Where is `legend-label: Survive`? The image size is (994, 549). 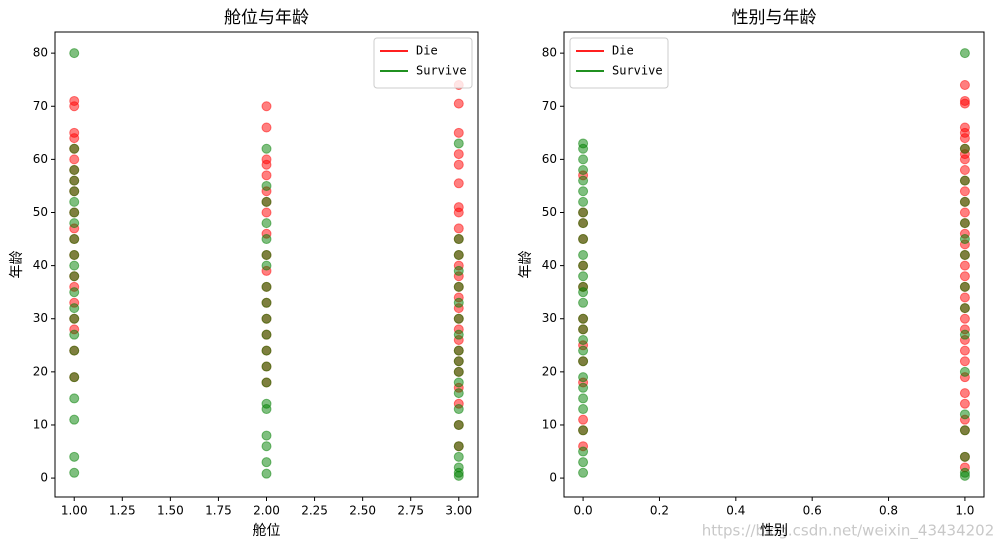
legend-label: Survive is located at coordinates (441, 71).